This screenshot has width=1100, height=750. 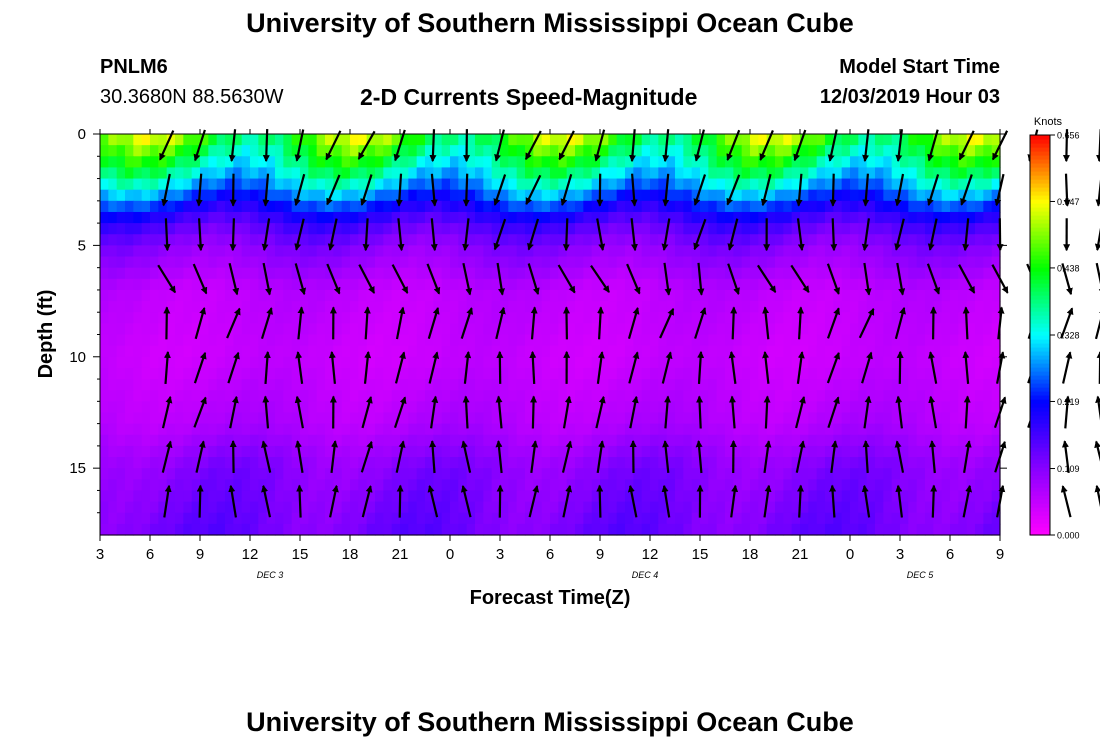 I want to click on colorbar-tick-label: 0.438, so click(x=1068, y=268).